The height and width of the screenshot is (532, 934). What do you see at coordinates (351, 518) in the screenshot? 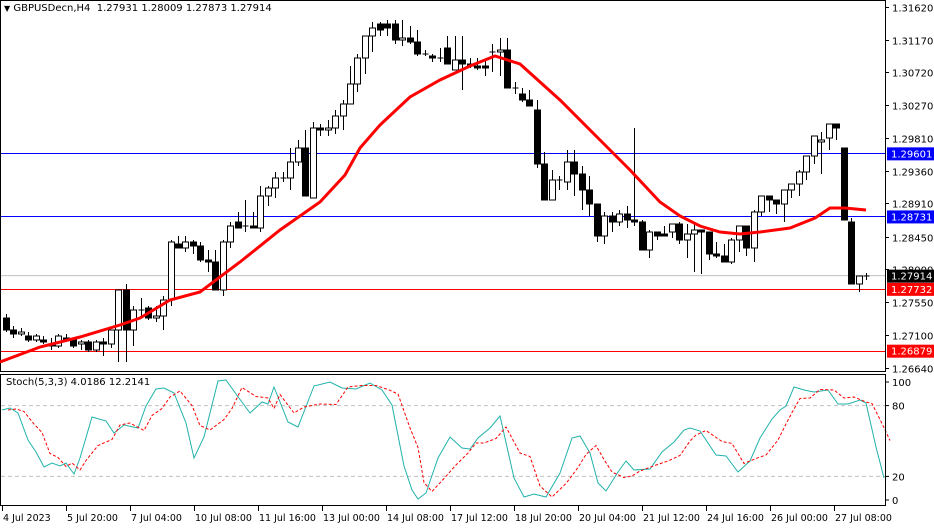
I see `time-tick: 13 Jul 00:00` at bounding box center [351, 518].